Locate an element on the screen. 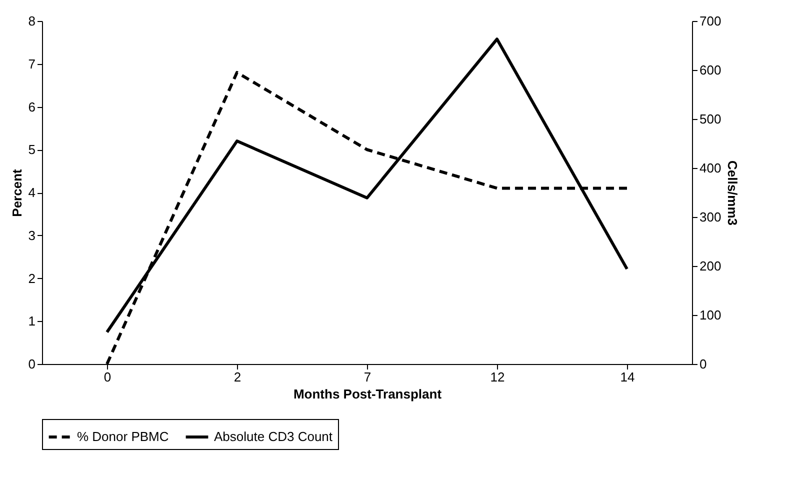 The width and height of the screenshot is (787, 487). y-tick-label: 8 is located at coordinates (32, 21).